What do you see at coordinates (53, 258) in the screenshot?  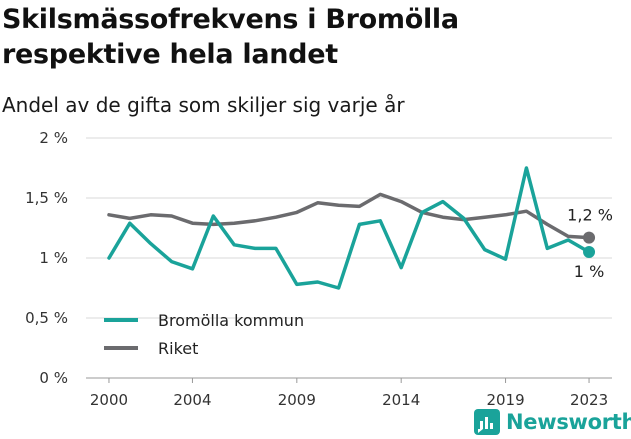 I see `y-tick-label: 1 %` at bounding box center [53, 258].